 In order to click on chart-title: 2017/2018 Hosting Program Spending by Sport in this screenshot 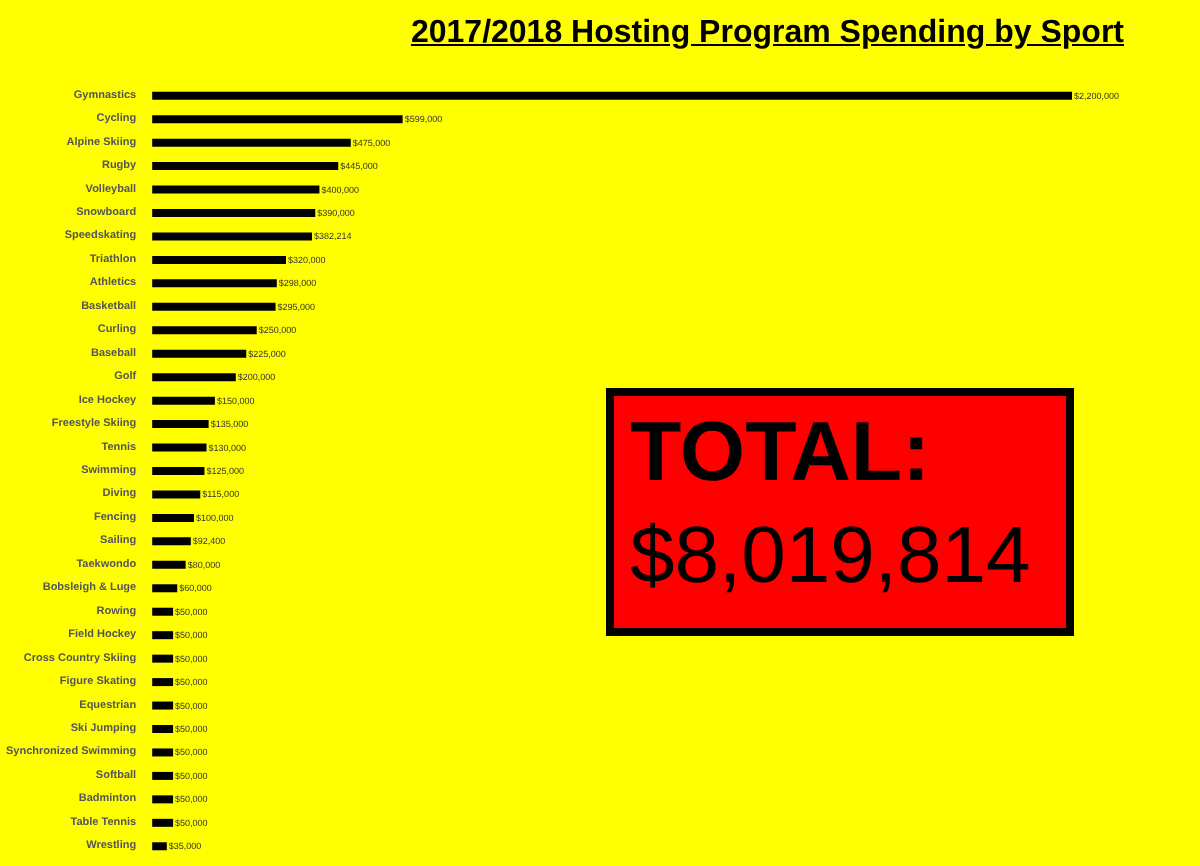, I will do `click(767, 34)`.